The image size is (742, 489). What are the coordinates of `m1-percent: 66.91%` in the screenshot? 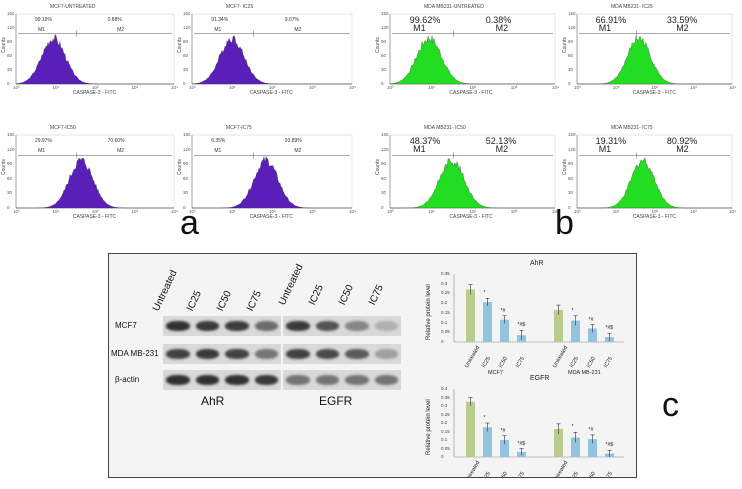 It's located at (611, 20).